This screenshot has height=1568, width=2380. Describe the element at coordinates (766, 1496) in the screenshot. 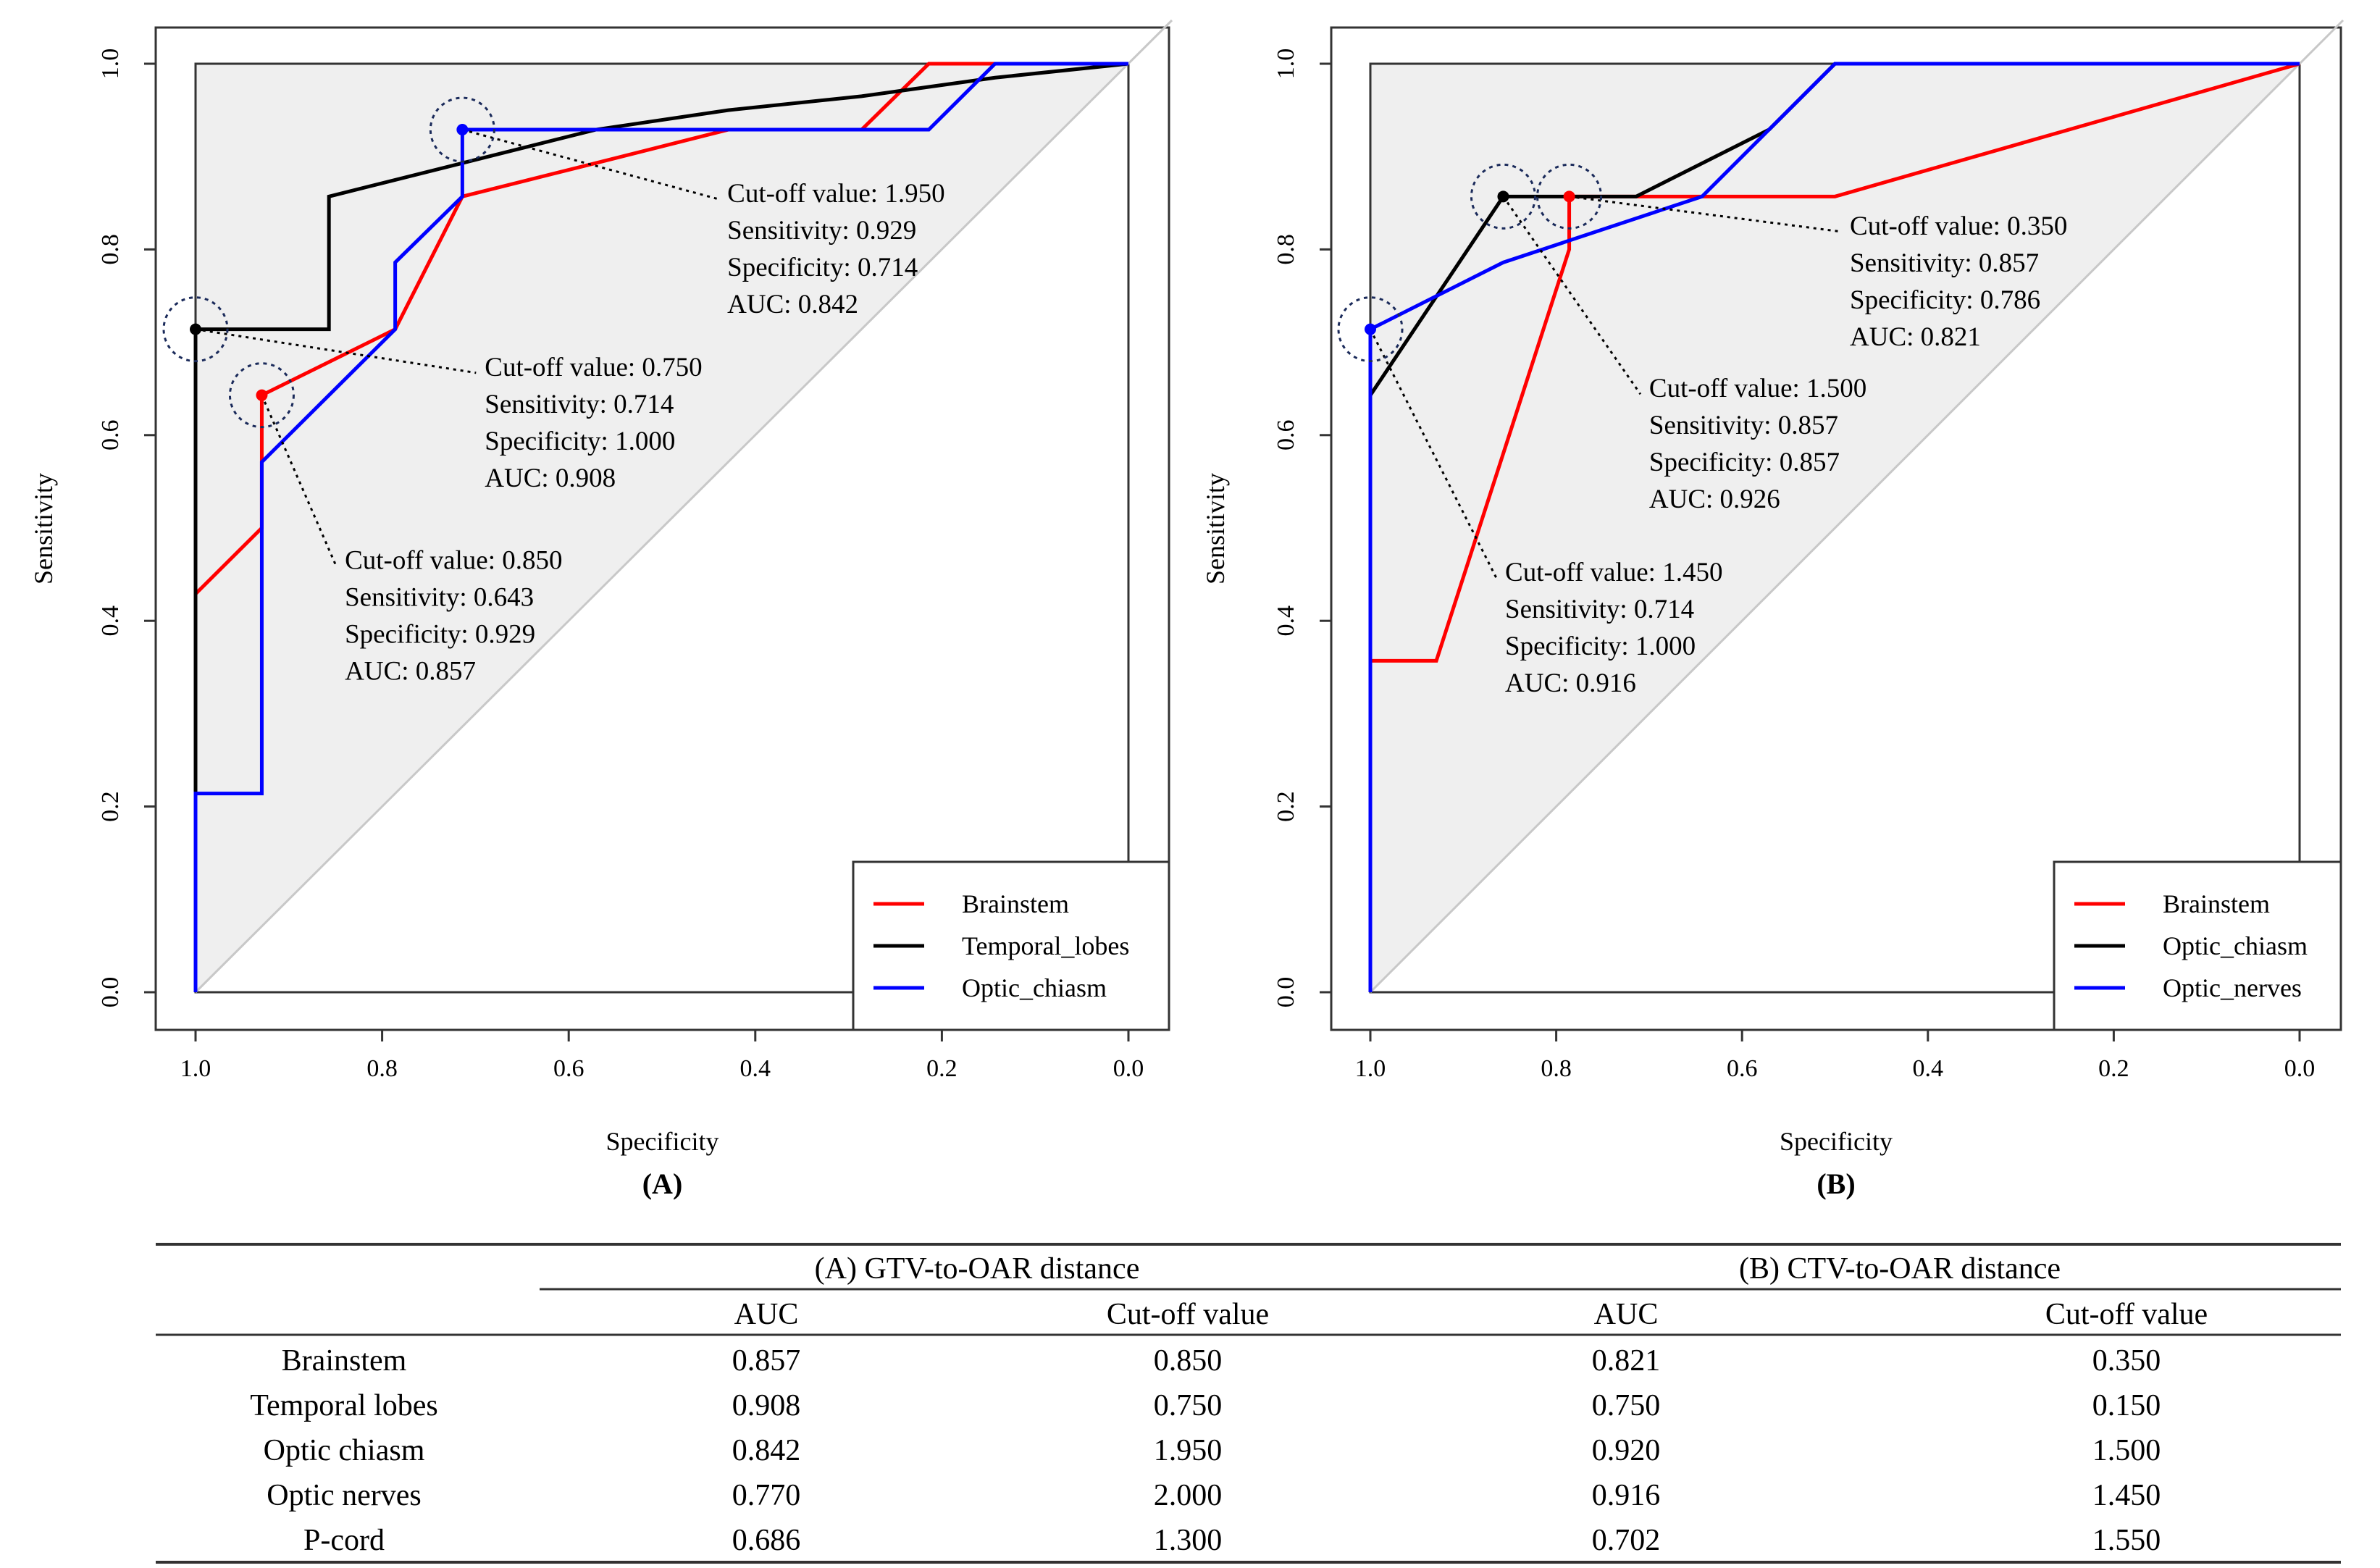

I see `table-cell: 0.770` at that location.